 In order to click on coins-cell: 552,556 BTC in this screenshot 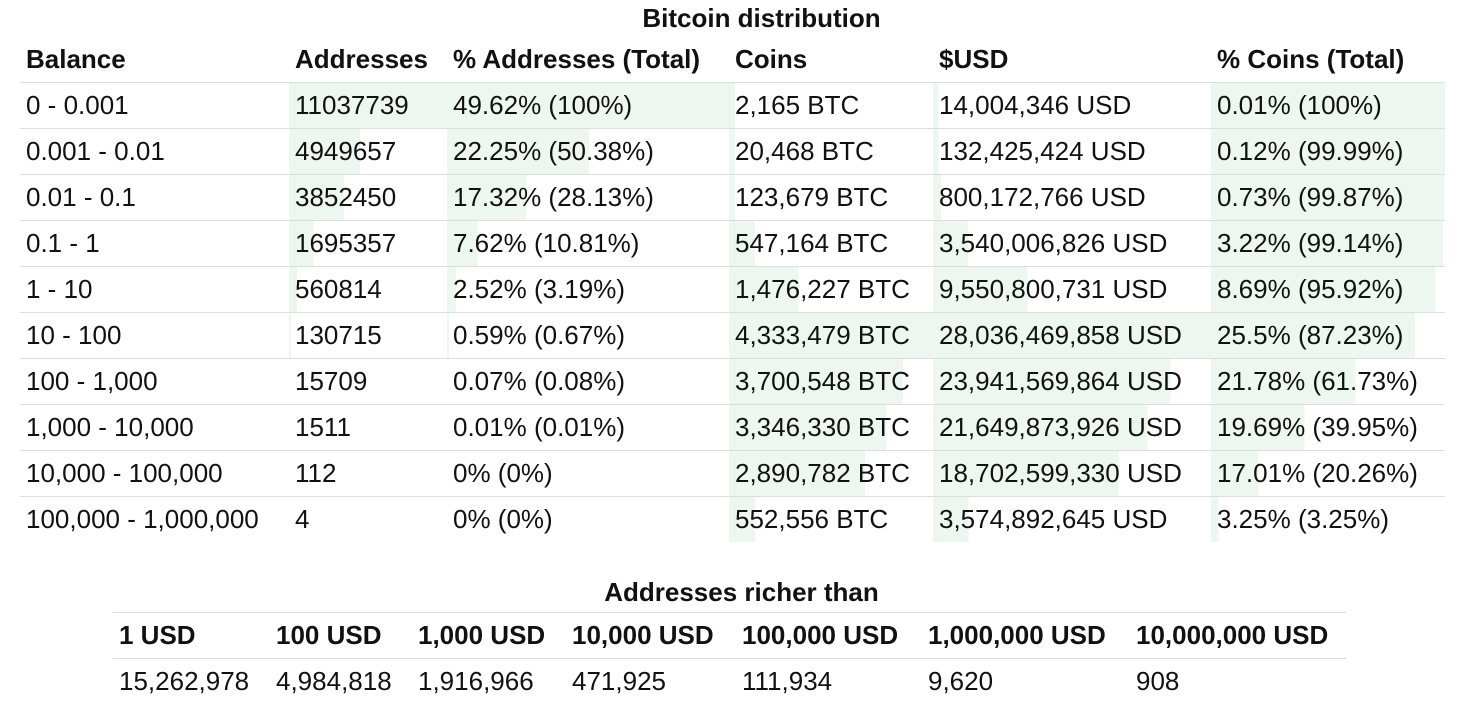, I will do `click(831, 519)`.